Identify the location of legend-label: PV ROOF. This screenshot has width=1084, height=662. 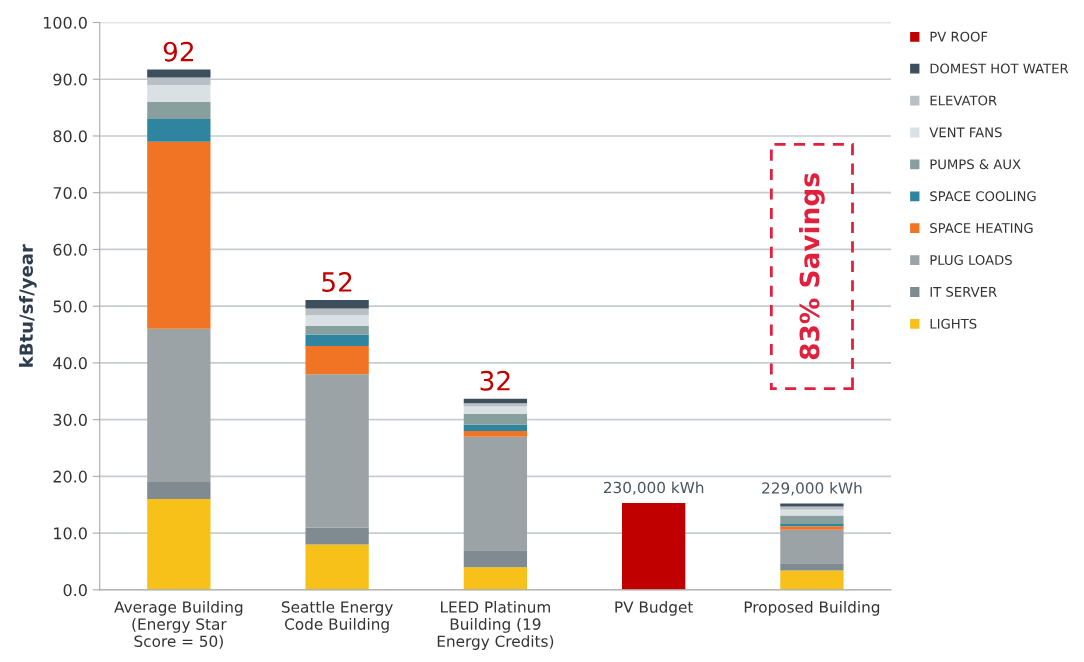
(959, 36).